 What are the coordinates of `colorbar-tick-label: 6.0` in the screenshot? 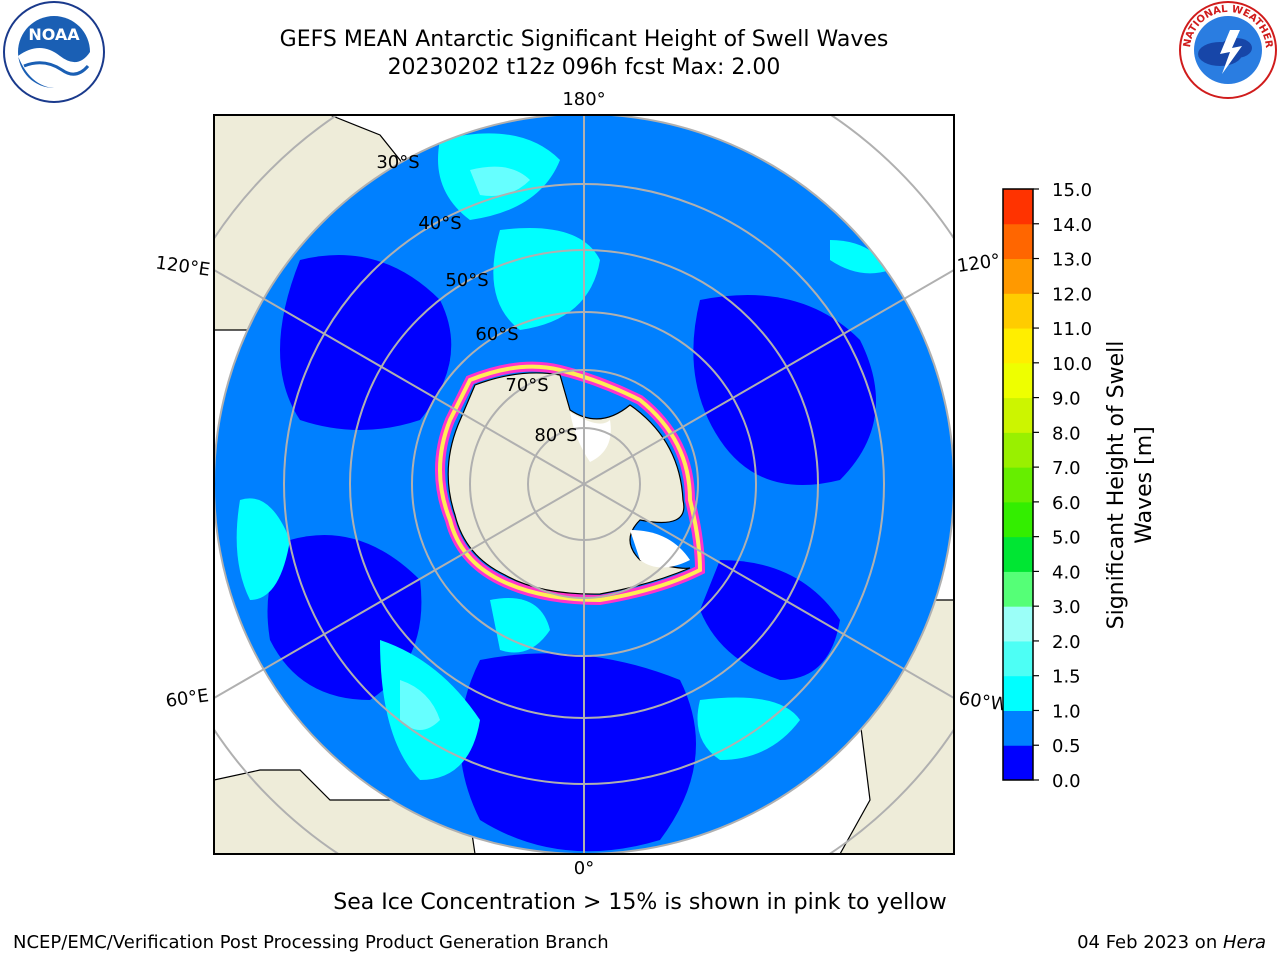 It's located at (1066, 503).